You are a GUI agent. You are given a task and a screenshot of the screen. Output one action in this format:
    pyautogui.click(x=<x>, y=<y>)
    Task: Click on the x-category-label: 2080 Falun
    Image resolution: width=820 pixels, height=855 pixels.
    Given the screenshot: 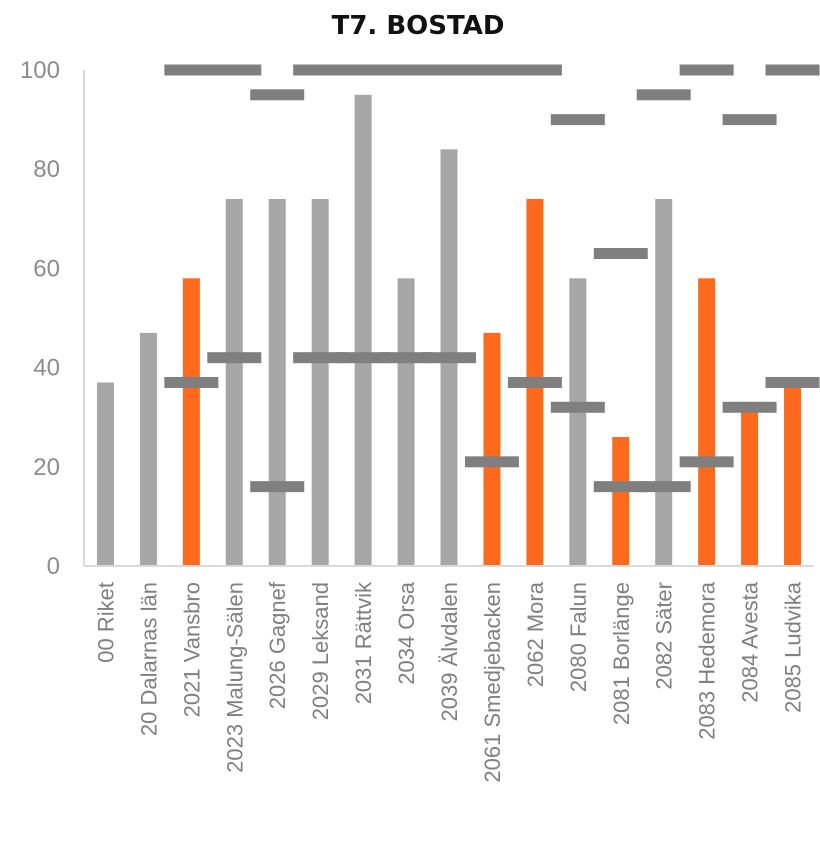 What is the action you would take?
    pyautogui.click(x=578, y=637)
    